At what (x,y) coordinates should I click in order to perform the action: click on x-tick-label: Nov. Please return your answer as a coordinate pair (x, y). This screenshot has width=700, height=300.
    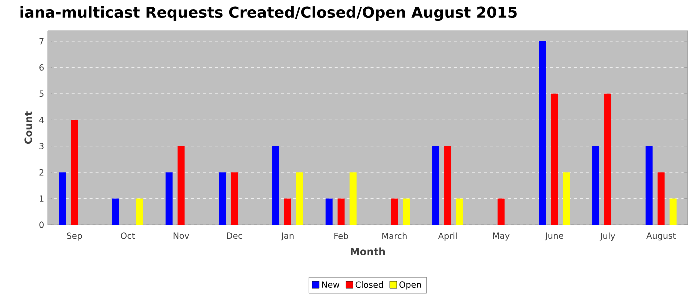
    Looking at the image, I should click on (182, 236).